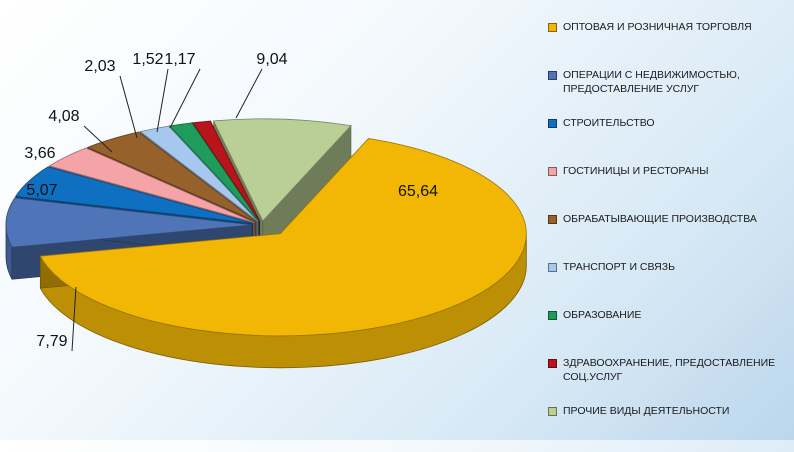 This screenshot has width=794, height=452. What do you see at coordinates (271, 59) in the screenshot?
I see `data-label-8: 9,04` at bounding box center [271, 59].